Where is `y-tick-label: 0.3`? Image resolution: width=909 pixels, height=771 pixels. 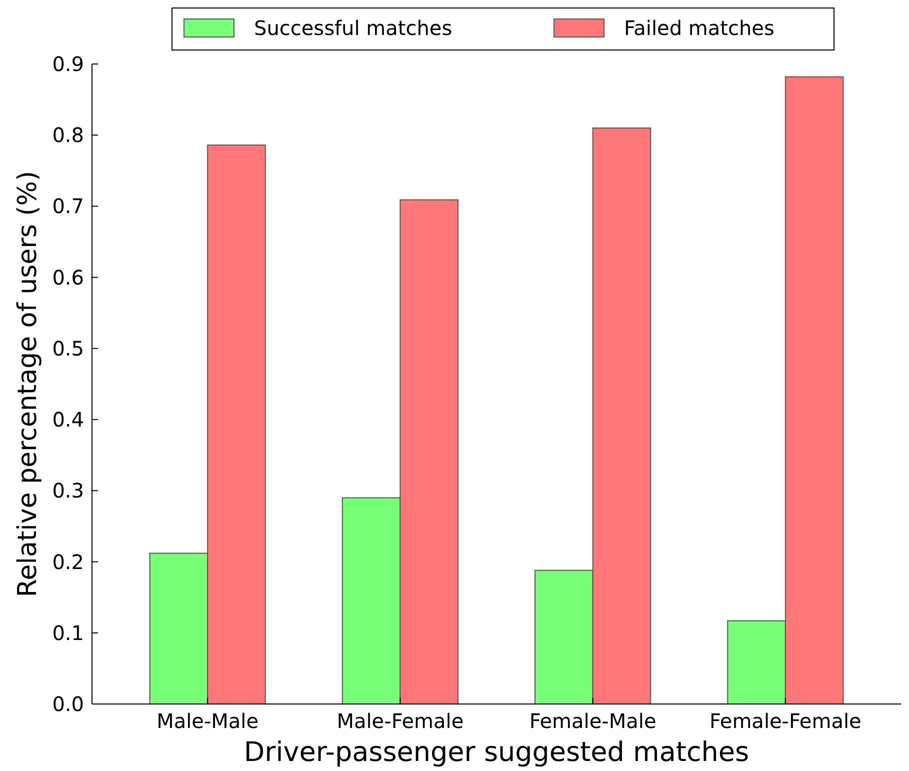 y-tick-label: 0.3 is located at coordinates (68, 490).